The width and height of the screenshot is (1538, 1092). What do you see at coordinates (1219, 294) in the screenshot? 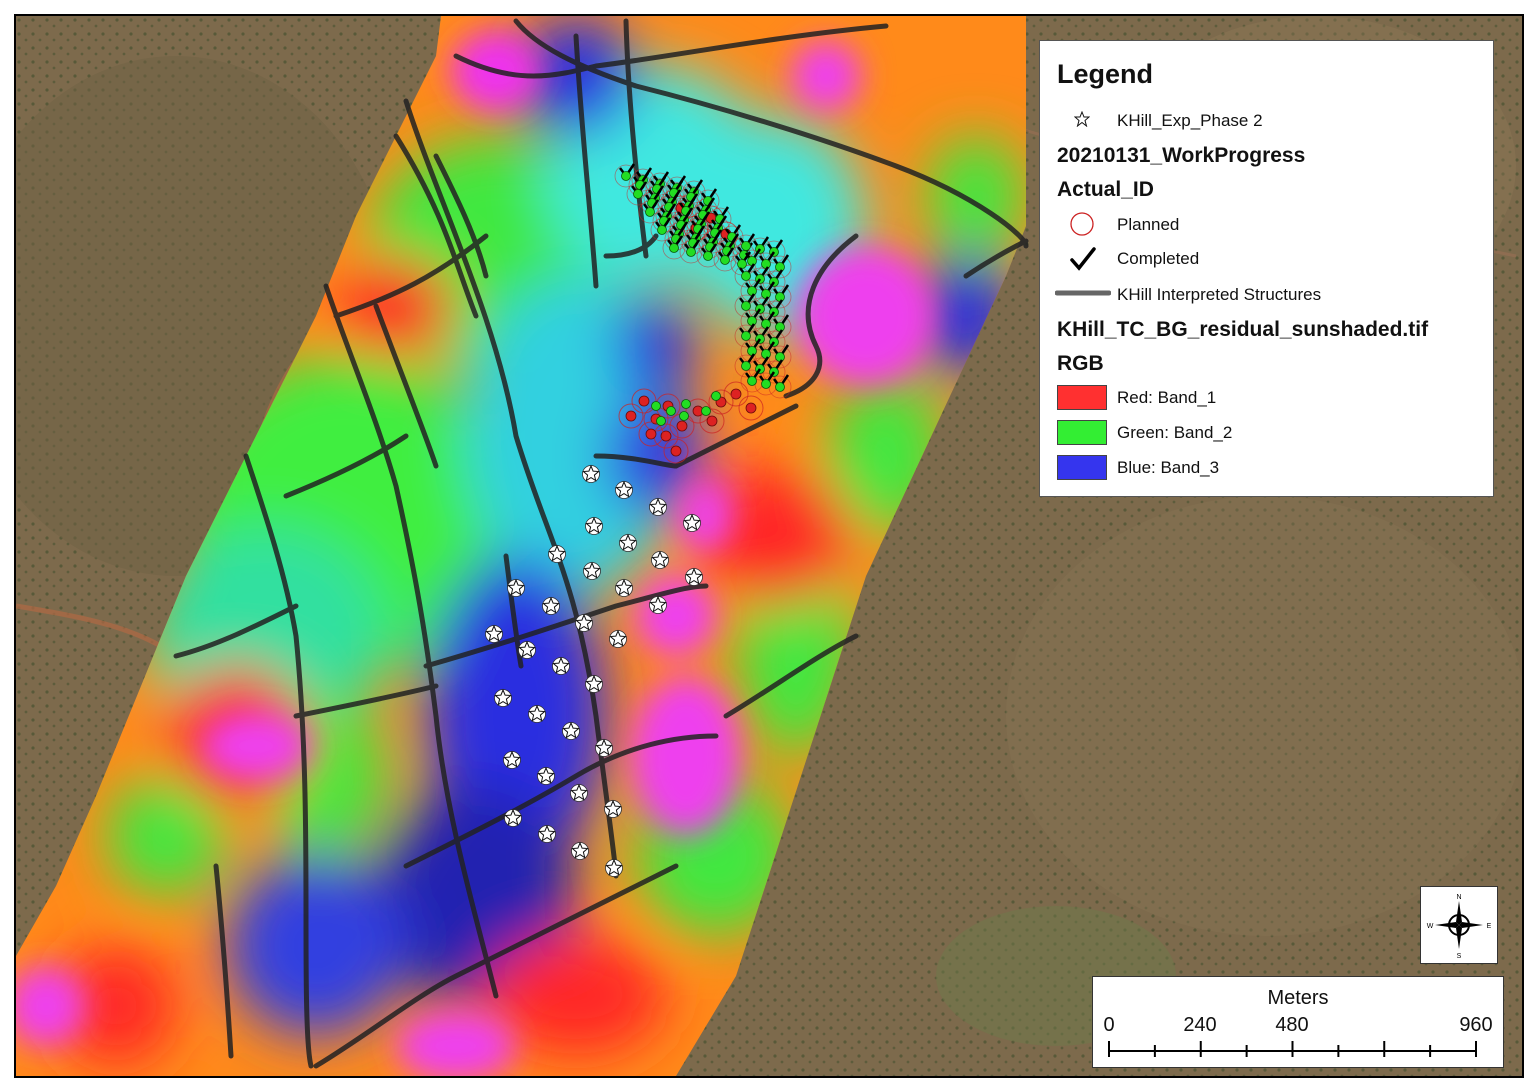
I see `legend-label-structures: KHill Interpreted Structures` at bounding box center [1219, 294].